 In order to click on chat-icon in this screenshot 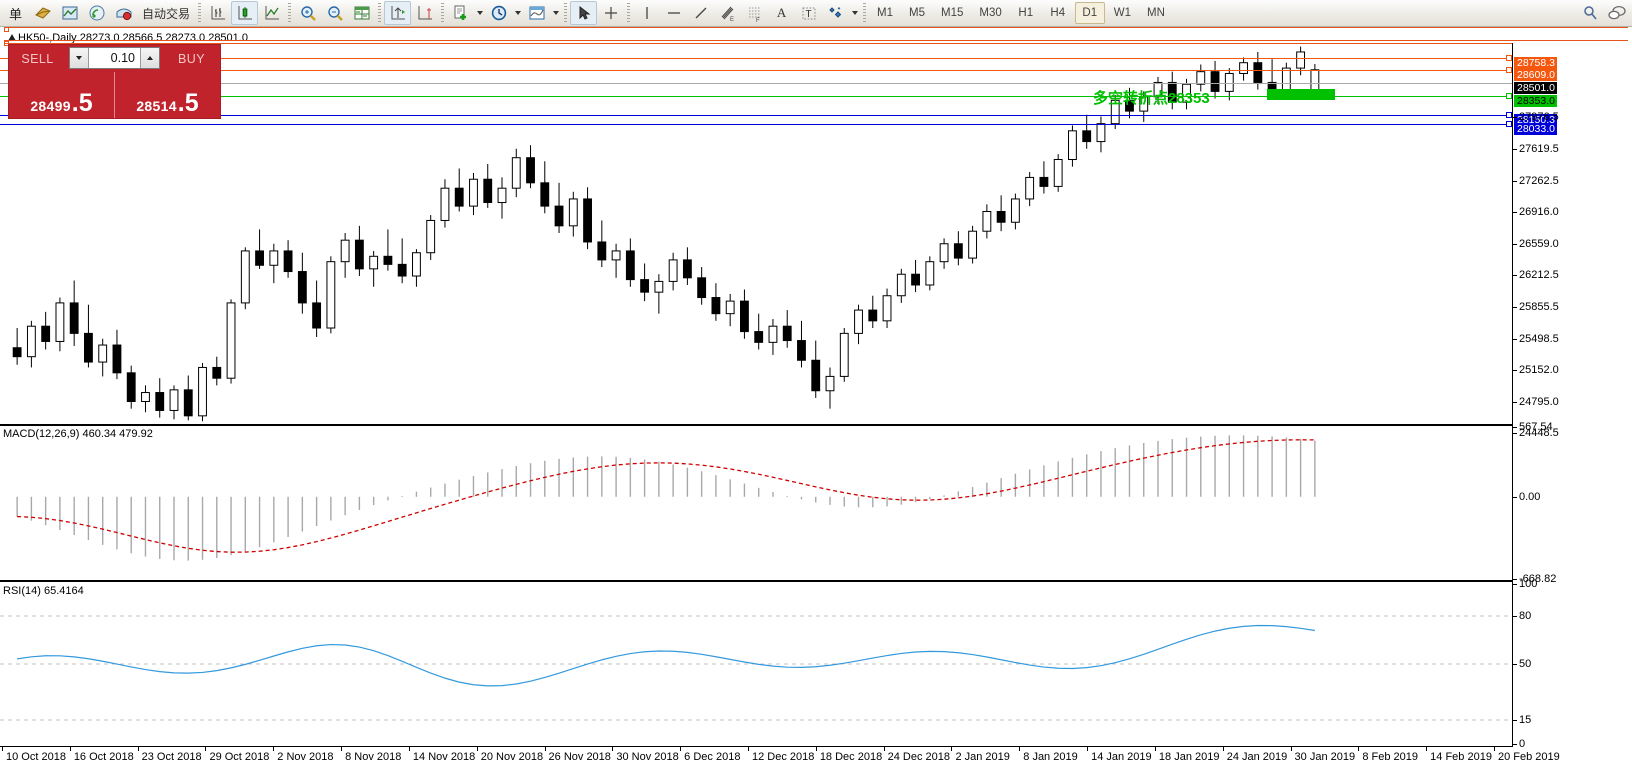, I will do `click(1616, 13)`.